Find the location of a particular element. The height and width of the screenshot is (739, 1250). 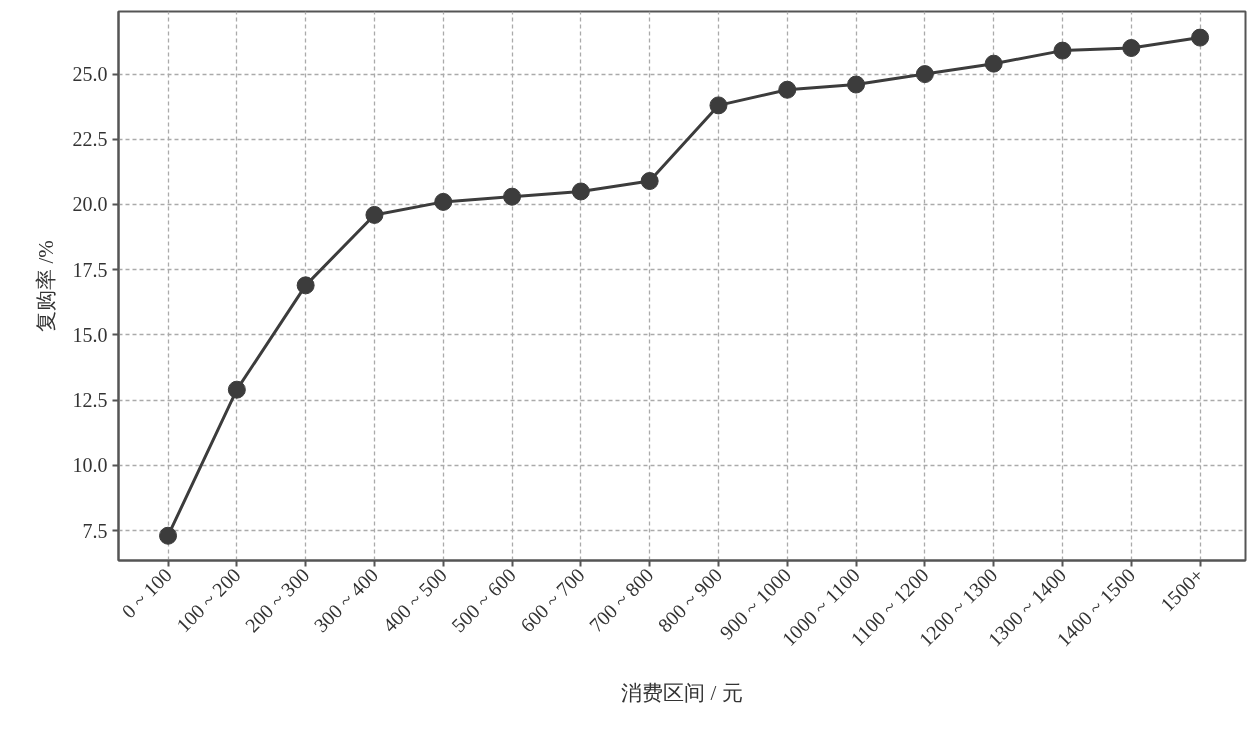

y-tick-label: 22.5 is located at coordinates (90, 139).